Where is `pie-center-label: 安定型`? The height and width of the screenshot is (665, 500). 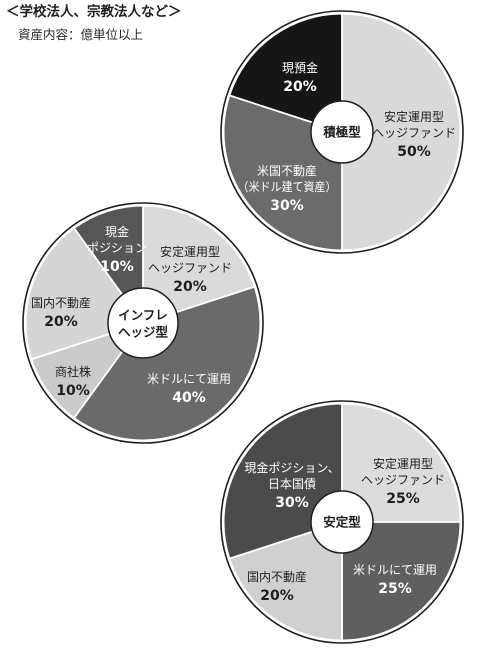 pie-center-label: 安定型 is located at coordinates (342, 522).